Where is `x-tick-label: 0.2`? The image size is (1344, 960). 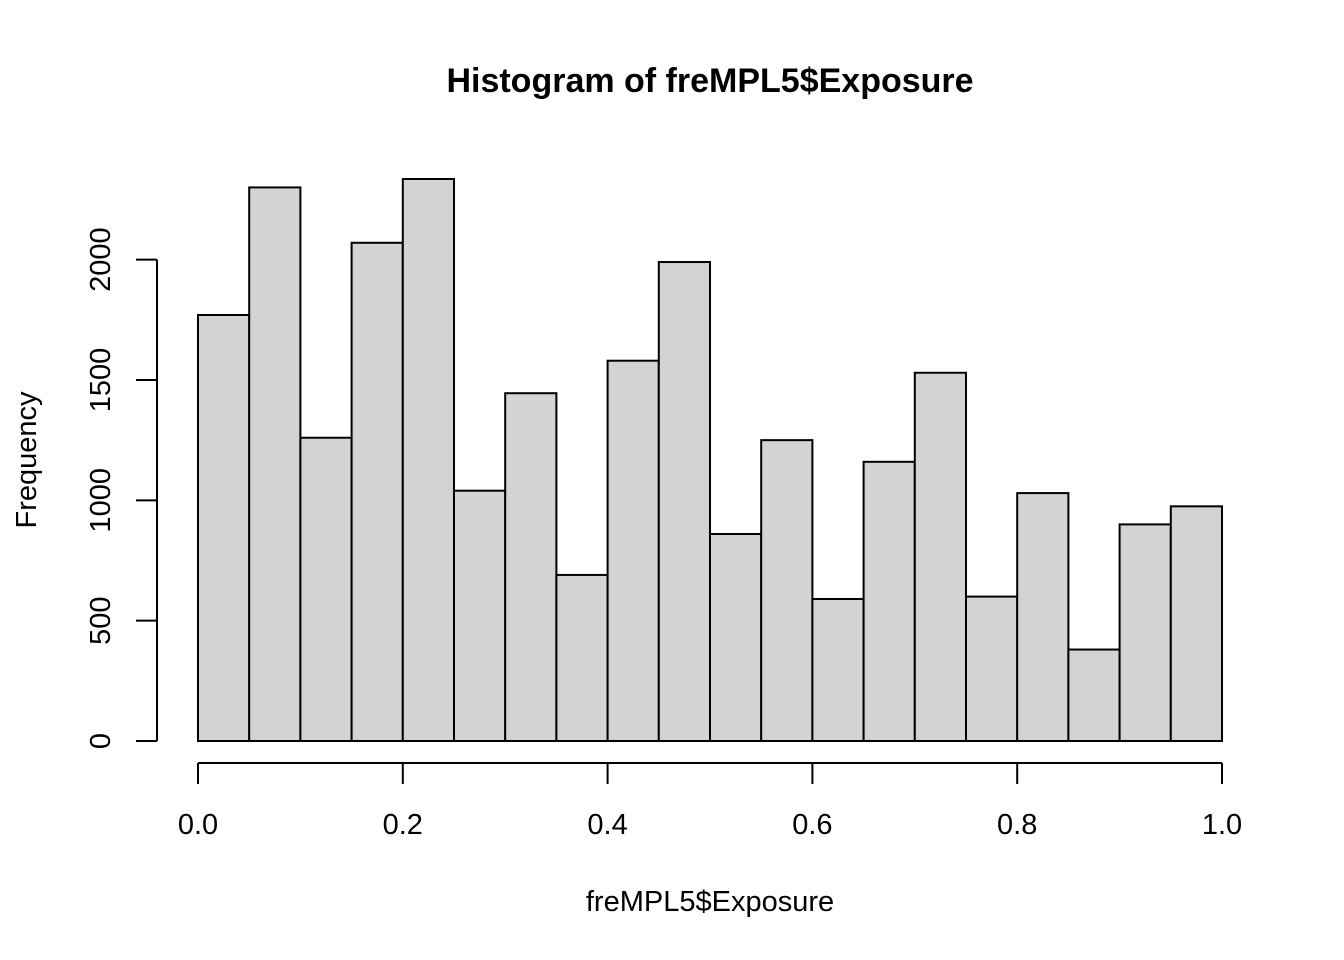
x-tick-label: 0.2 is located at coordinates (403, 825).